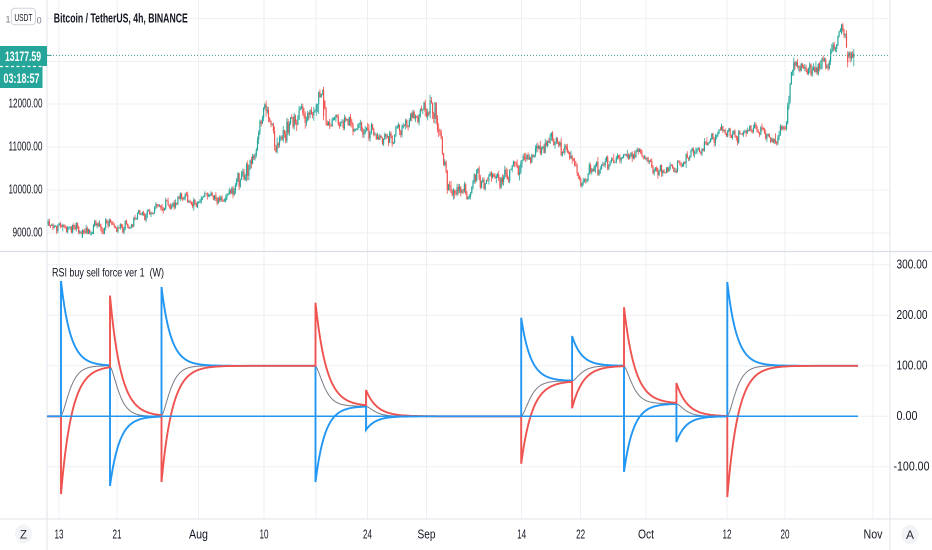  What do you see at coordinates (8, 20) in the screenshot?
I see `svg-text: 1` at bounding box center [8, 20].